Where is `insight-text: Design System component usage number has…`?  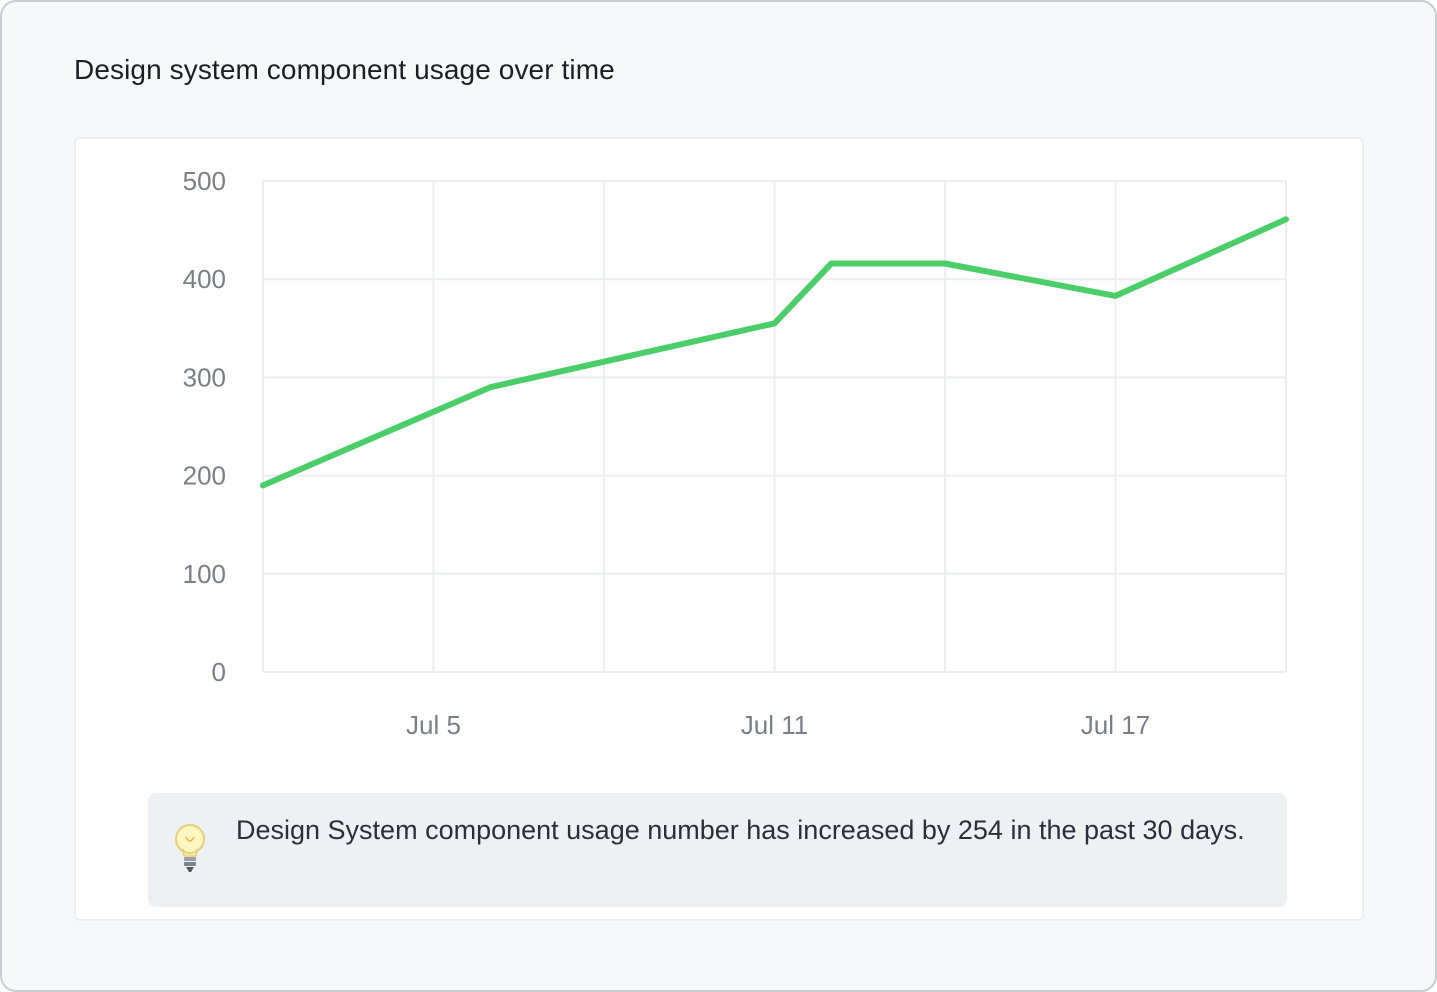
insight-text: Design System component usage number has… is located at coordinates (740, 830).